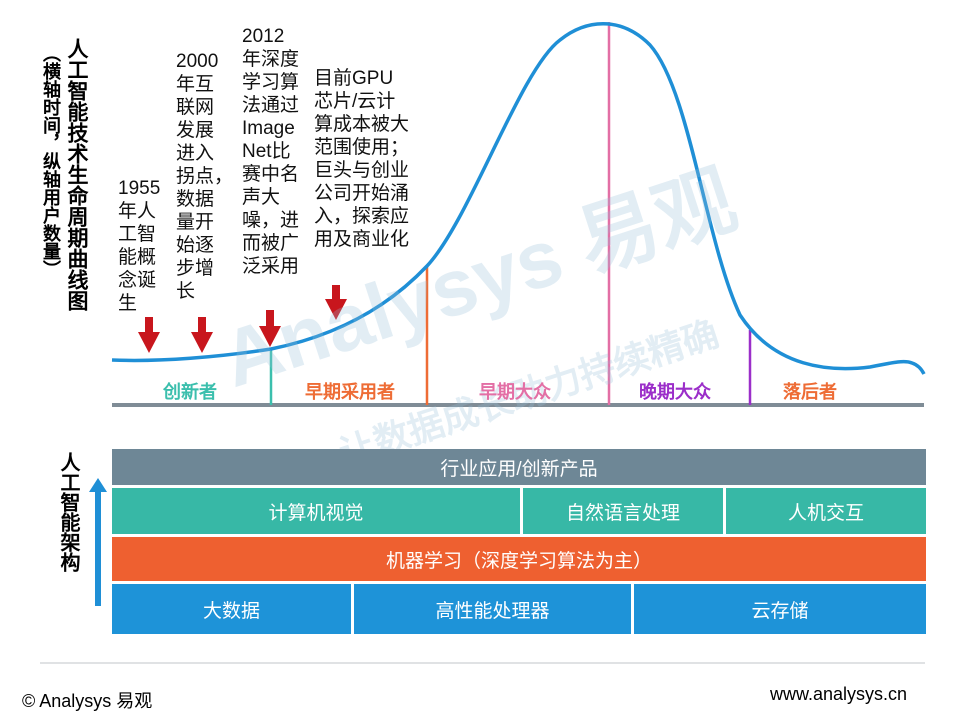  Describe the element at coordinates (139, 246) in the screenshot. I see `annotation-1955: 1955 年人 工智 能概 念诞 生` at that location.